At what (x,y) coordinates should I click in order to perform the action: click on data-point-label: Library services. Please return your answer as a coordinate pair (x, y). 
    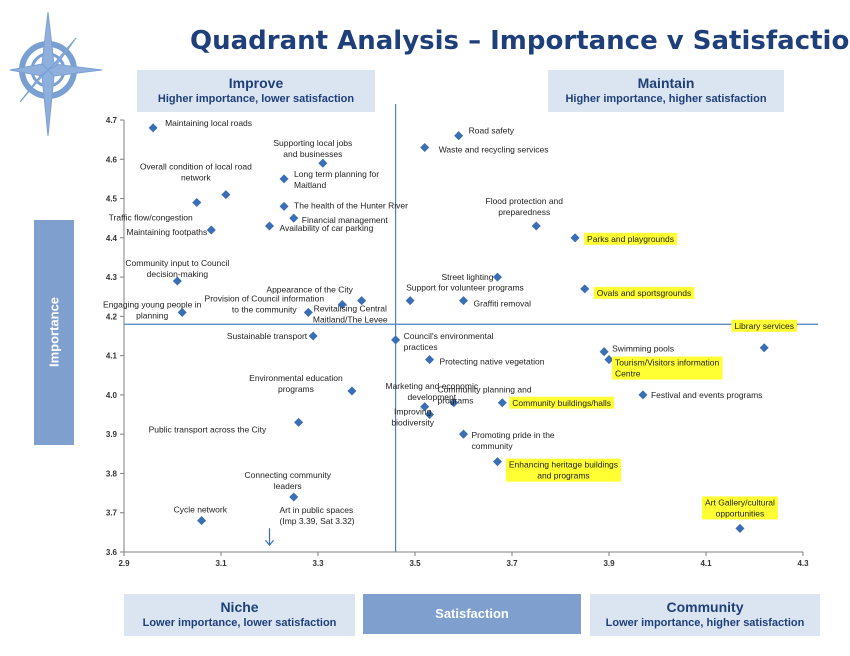
    Looking at the image, I should click on (764, 326).